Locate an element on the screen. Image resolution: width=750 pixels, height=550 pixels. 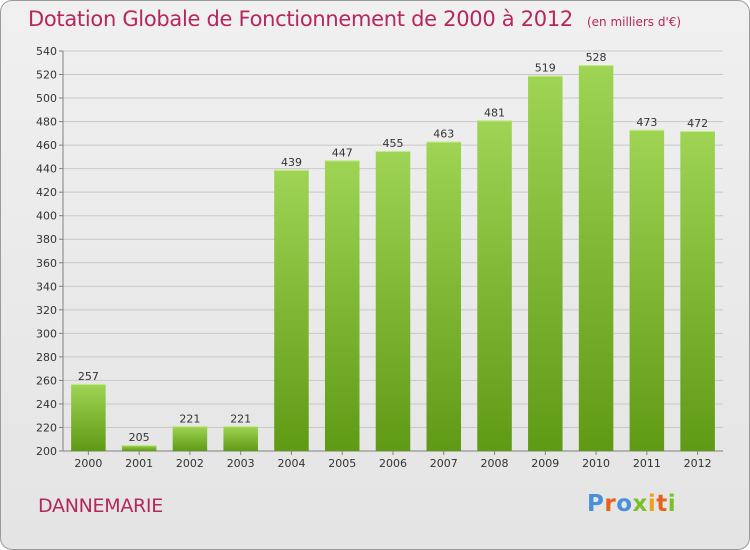
logo-letter: o is located at coordinates (624, 504).